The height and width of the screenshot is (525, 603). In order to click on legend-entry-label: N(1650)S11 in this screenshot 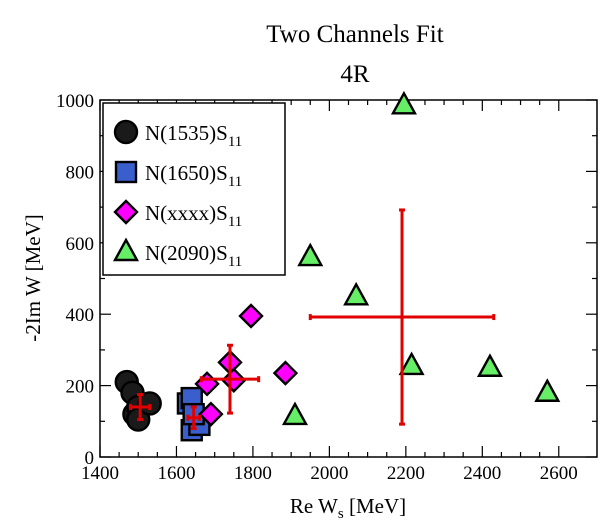, I will do `click(193, 175)`.